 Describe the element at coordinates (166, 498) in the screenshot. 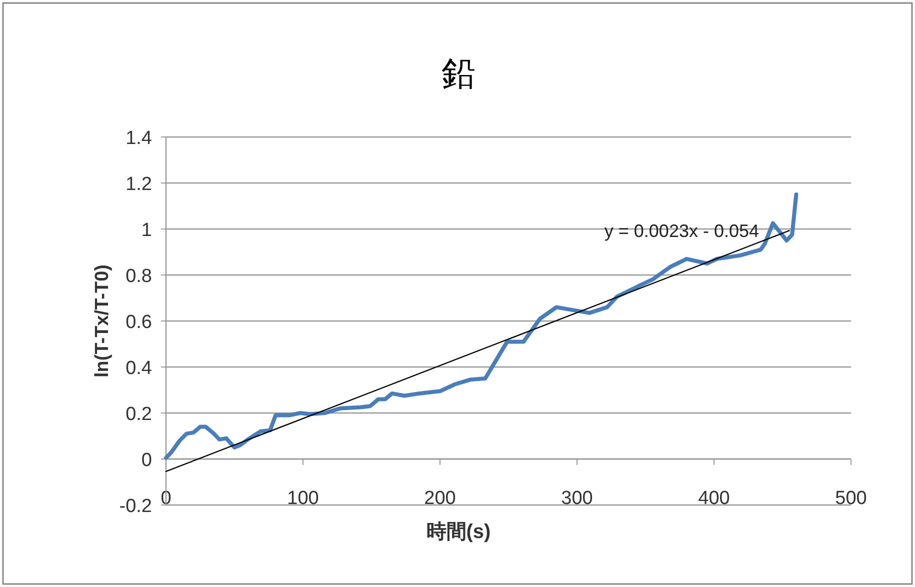

I see `x-tick-label: 0` at that location.